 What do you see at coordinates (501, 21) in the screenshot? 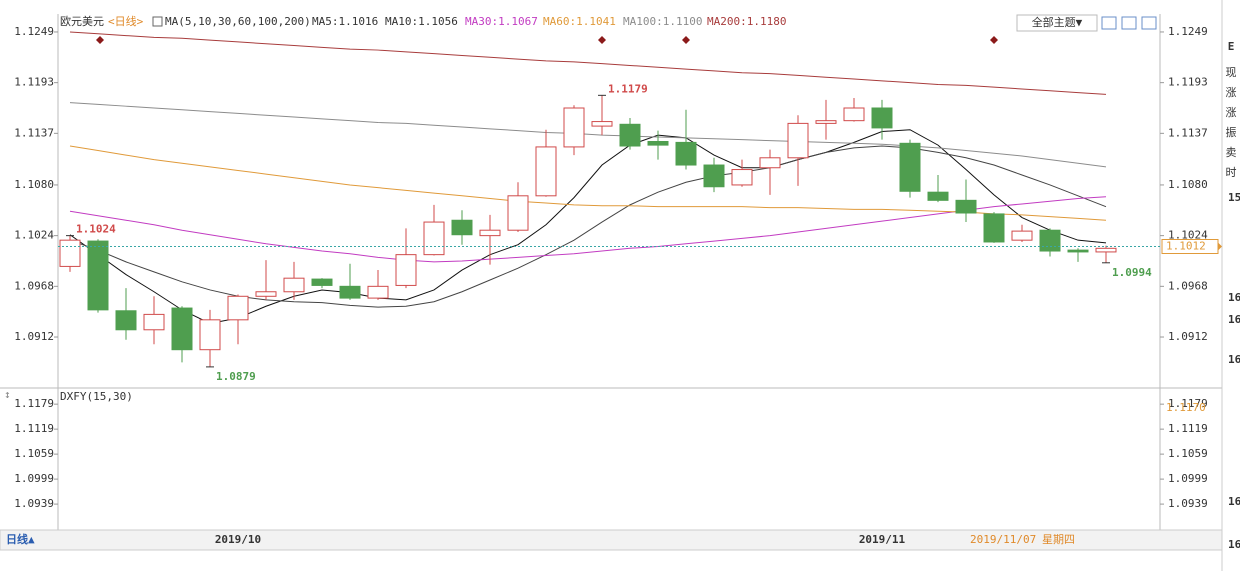
I see `legend-entry: MA30:1.1067` at bounding box center [501, 21].